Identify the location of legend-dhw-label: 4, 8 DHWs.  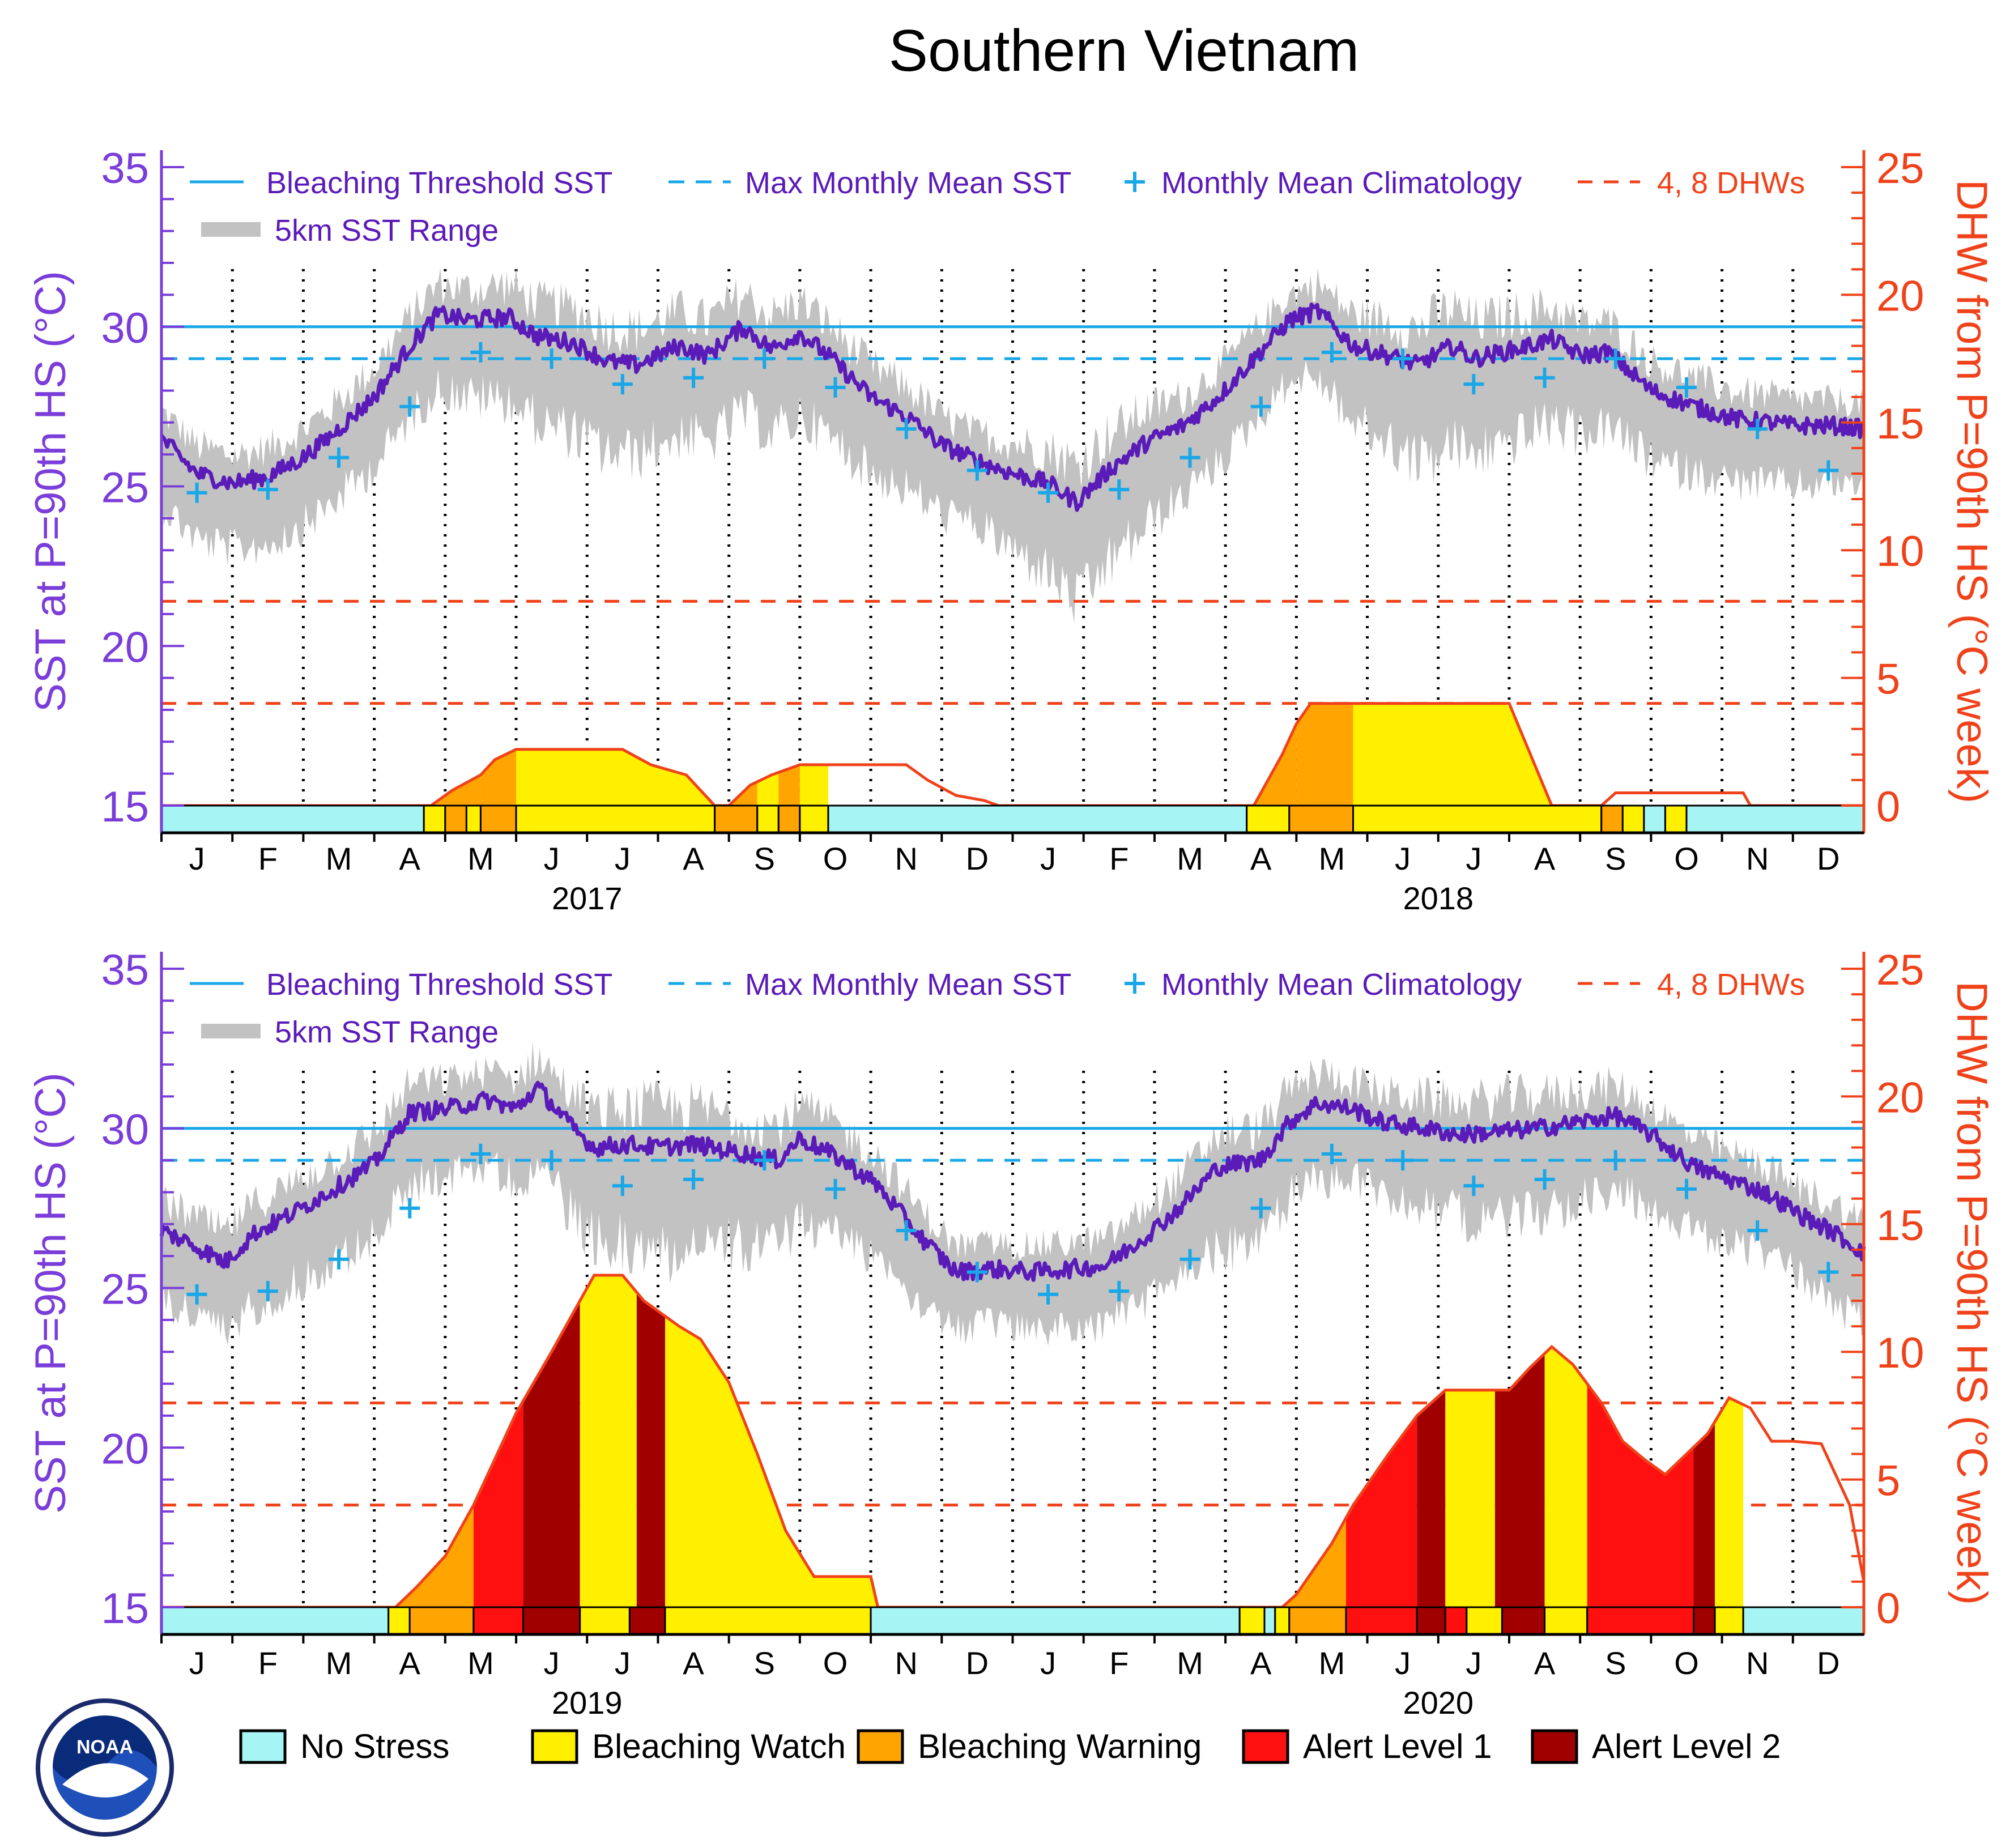
(1731, 183).